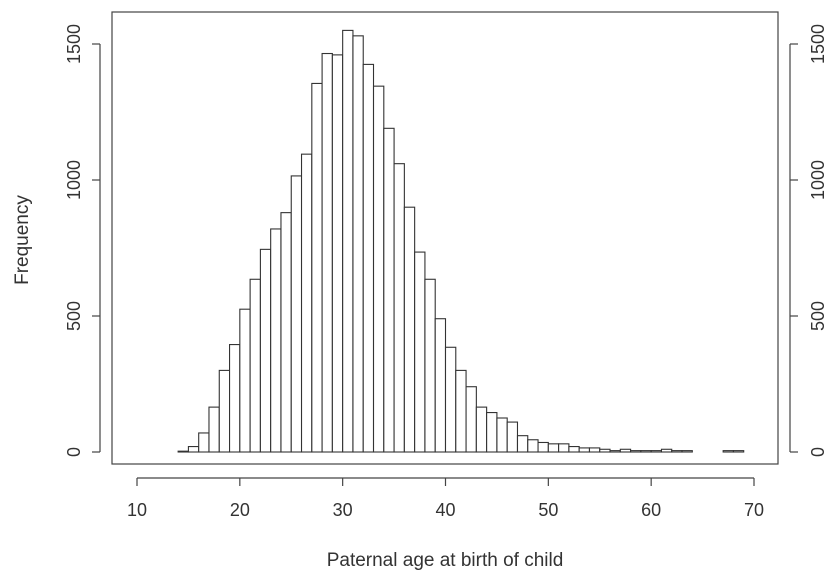  What do you see at coordinates (445, 498) in the screenshot?
I see `x-axis: 10 20 30 40 50 60 70` at bounding box center [445, 498].